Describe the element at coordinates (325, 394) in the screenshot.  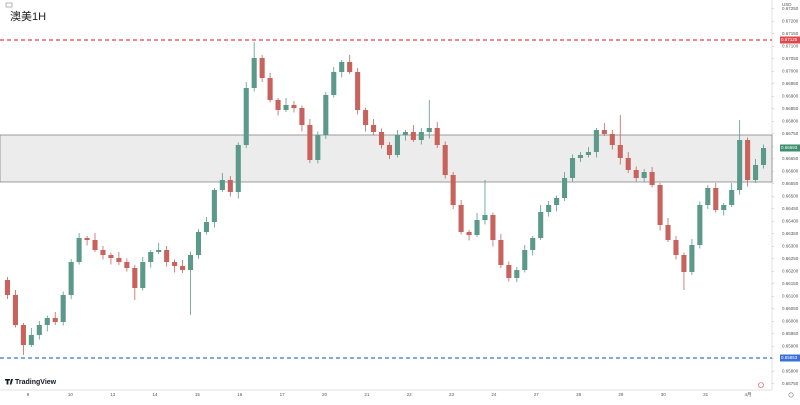
I see `x-tick-label: 20` at that location.